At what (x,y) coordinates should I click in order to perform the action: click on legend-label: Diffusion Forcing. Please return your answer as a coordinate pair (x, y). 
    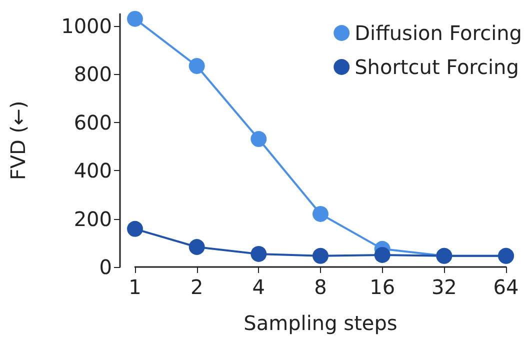
    Looking at the image, I should click on (438, 33).